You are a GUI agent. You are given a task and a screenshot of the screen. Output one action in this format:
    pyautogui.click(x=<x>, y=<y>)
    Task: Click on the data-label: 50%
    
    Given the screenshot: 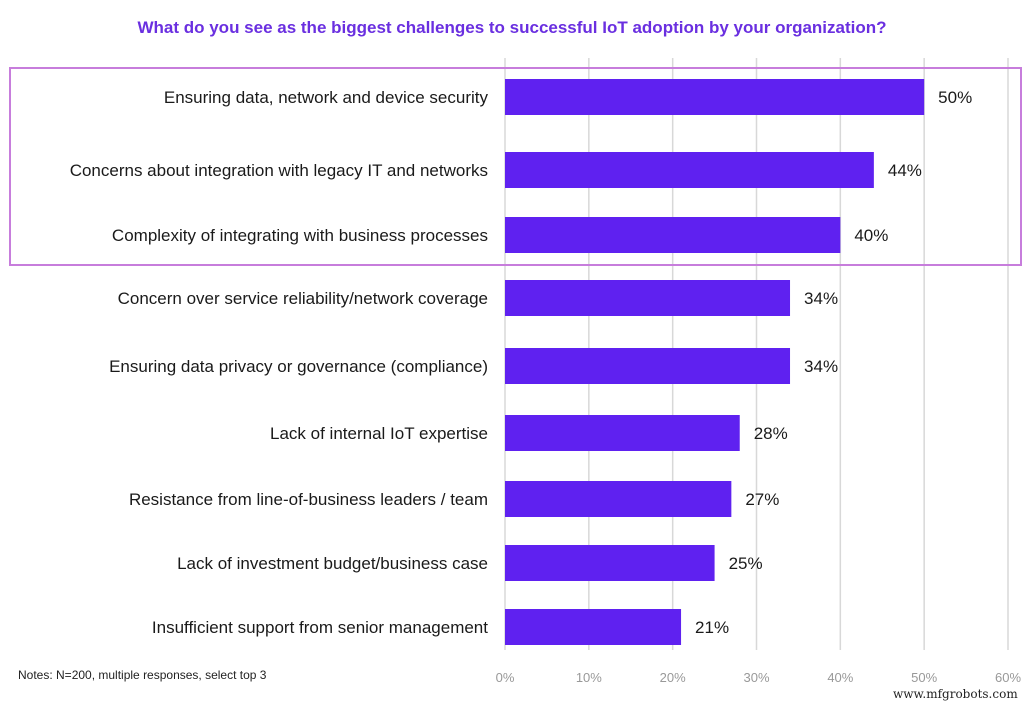 What is the action you would take?
    pyautogui.click(x=955, y=97)
    